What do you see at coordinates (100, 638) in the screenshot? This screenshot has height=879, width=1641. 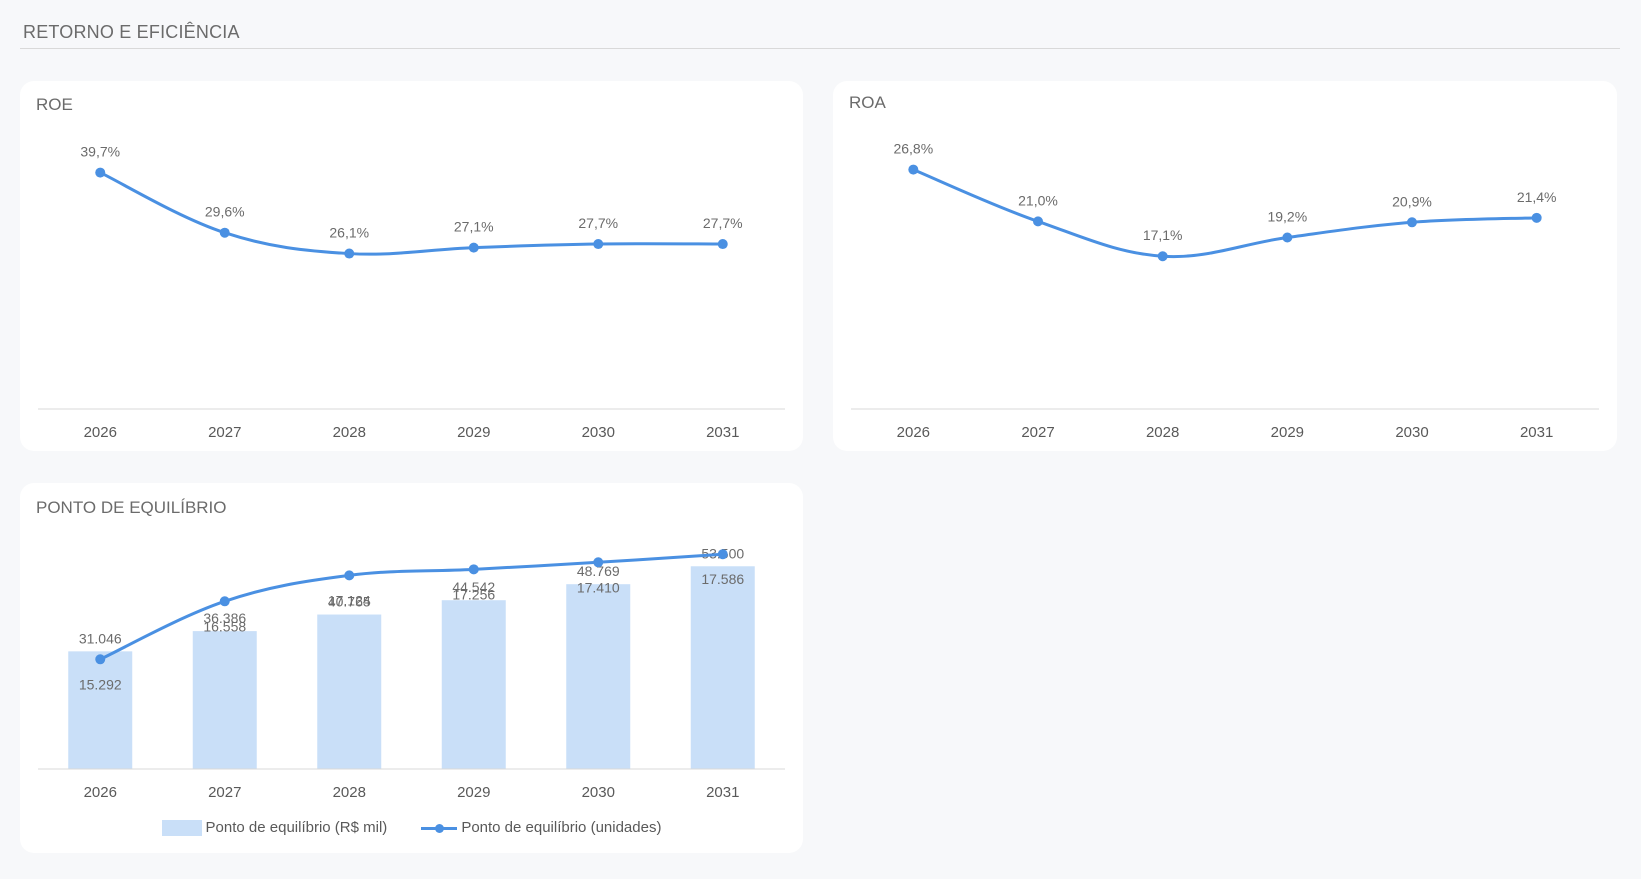 I see `equilibrio-bar-label-2026: 31.046` at bounding box center [100, 638].